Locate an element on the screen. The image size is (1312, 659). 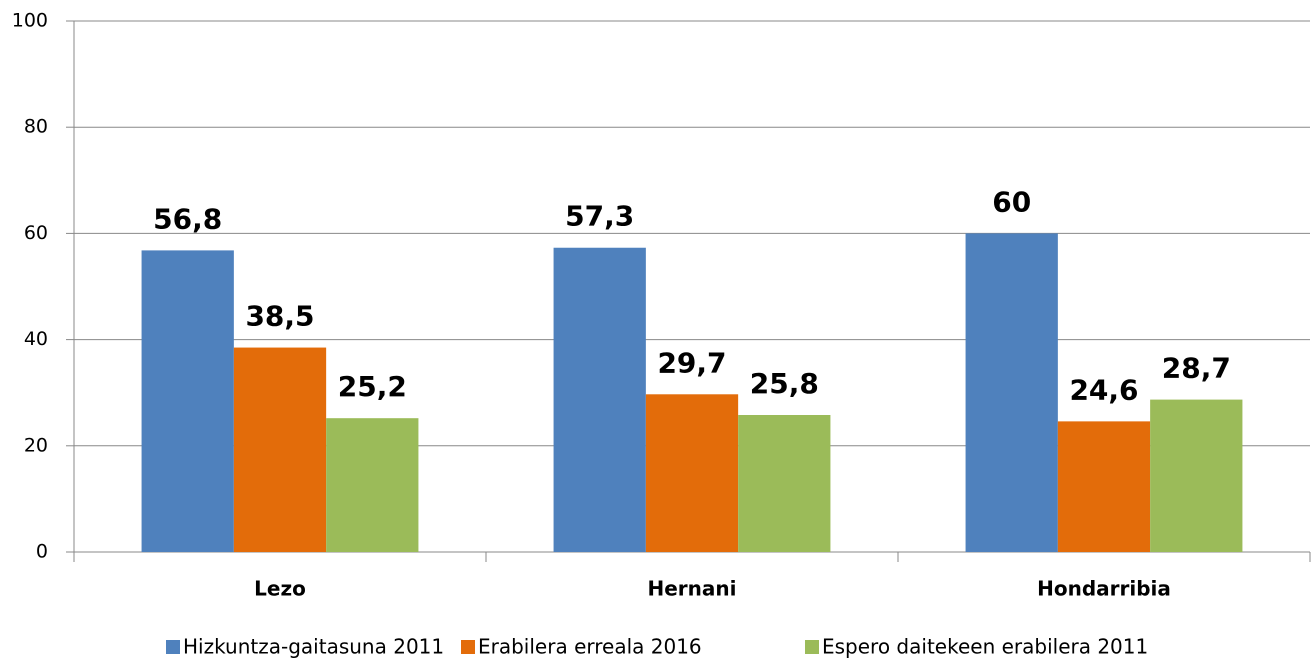
x-tick-label: Hondarribia is located at coordinates (1104, 589).